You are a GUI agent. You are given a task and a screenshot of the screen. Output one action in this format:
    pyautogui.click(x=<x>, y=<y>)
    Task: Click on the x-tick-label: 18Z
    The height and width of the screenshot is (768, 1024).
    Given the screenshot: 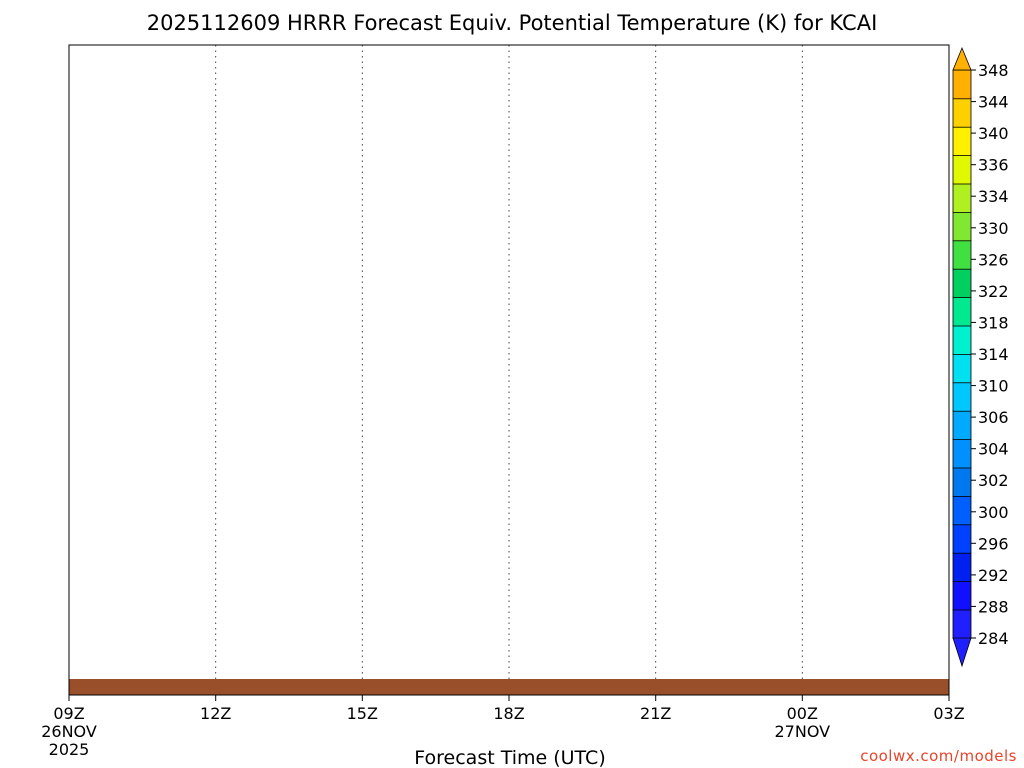 What is the action you would take?
    pyautogui.click(x=508, y=713)
    